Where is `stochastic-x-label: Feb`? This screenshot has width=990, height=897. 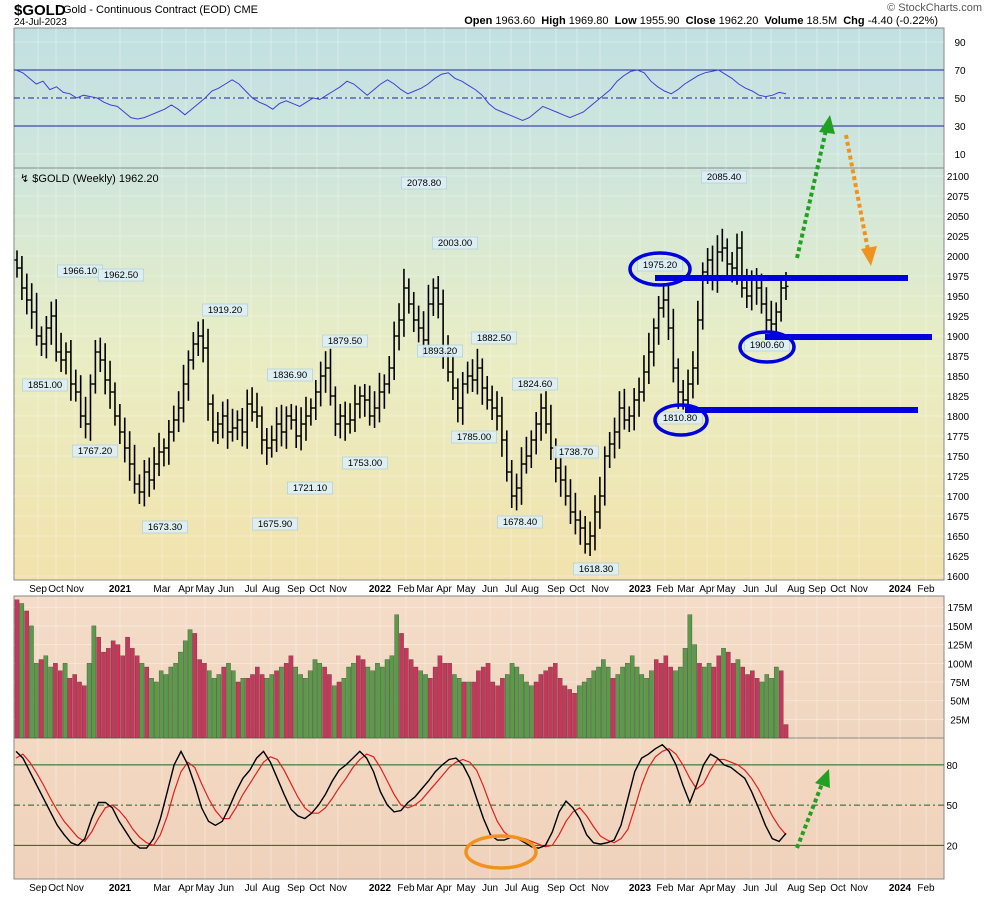
stochastic-x-label: Feb is located at coordinates (665, 888).